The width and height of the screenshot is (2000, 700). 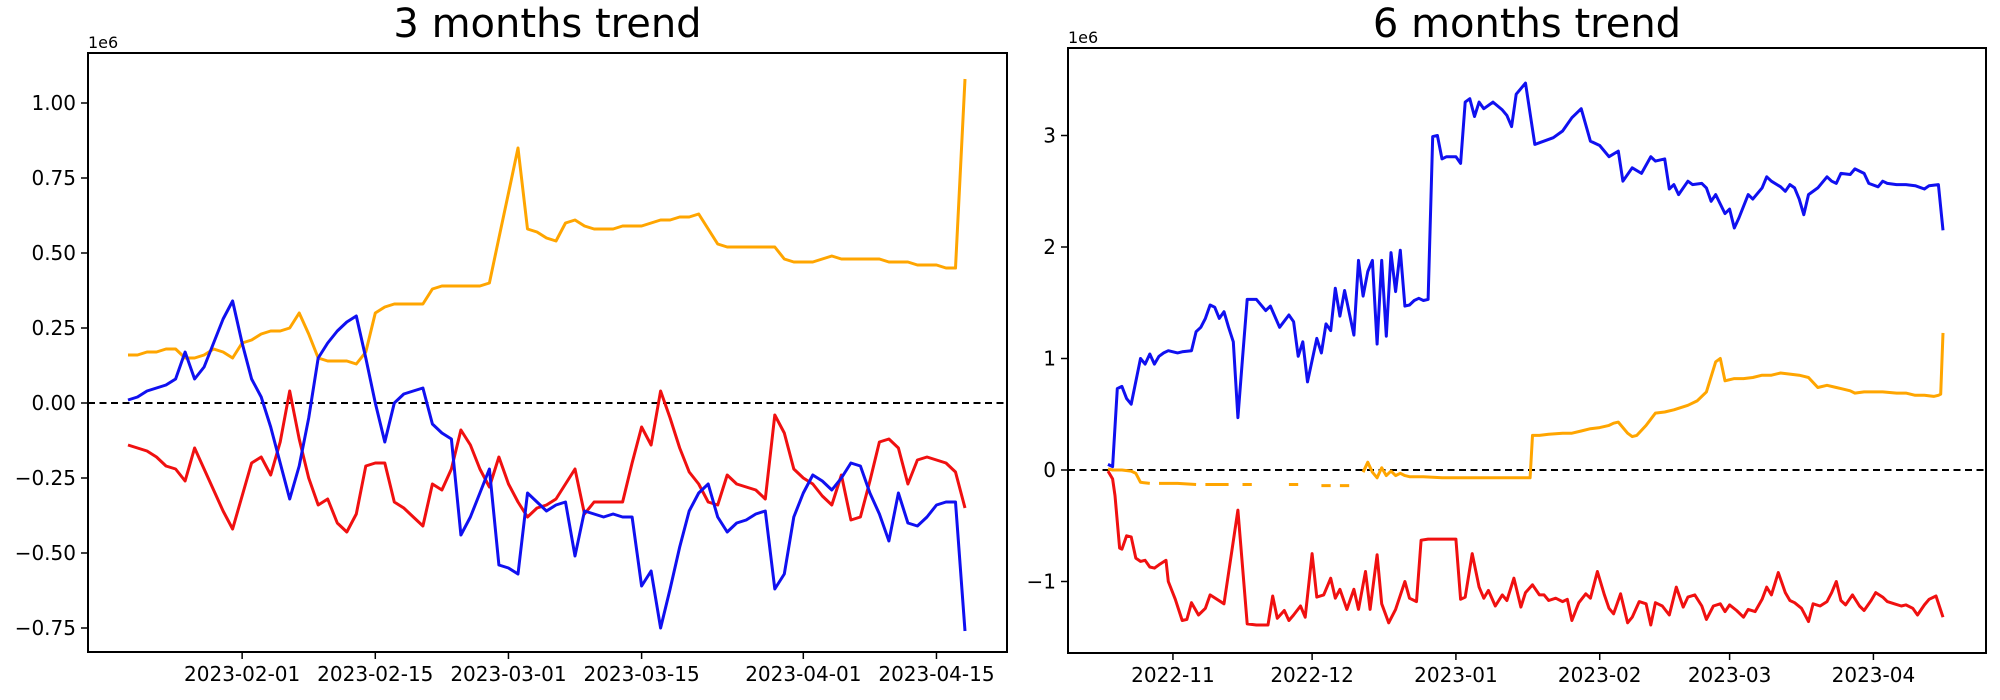 What do you see at coordinates (53, 178) in the screenshot?
I see `y-tick-label: 0.75` at bounding box center [53, 178].